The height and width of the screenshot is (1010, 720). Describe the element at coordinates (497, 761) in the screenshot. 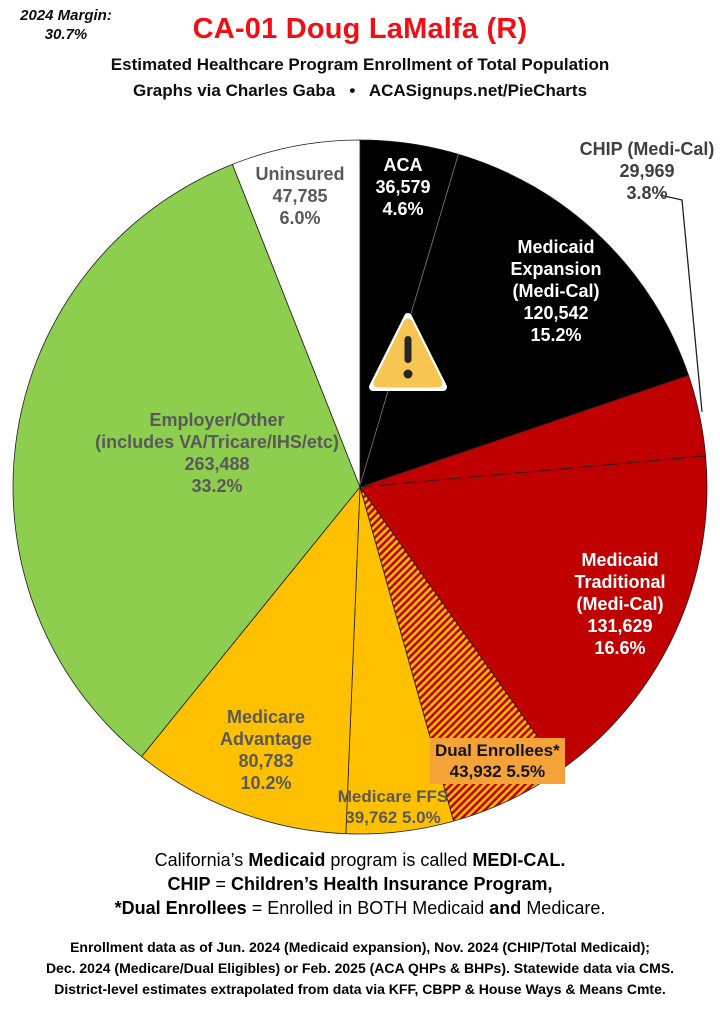

I see `slice-label-dual-enrollees: Dual Enrollees* 43,932 5.5%` at that location.